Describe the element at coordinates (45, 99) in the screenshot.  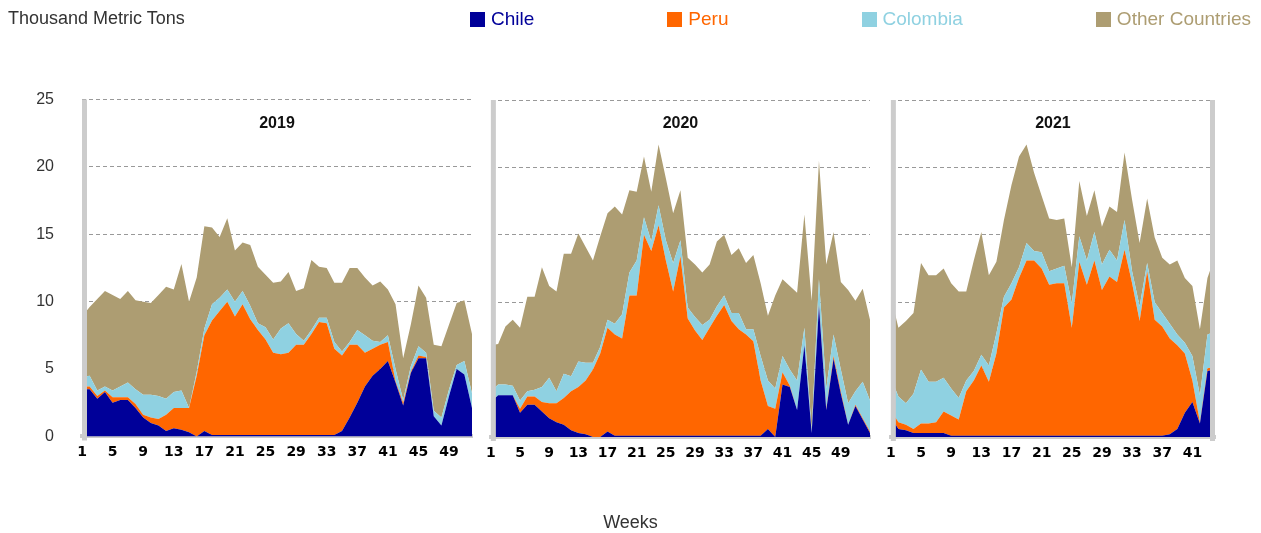
I see `y-tick-label: 25` at that location.